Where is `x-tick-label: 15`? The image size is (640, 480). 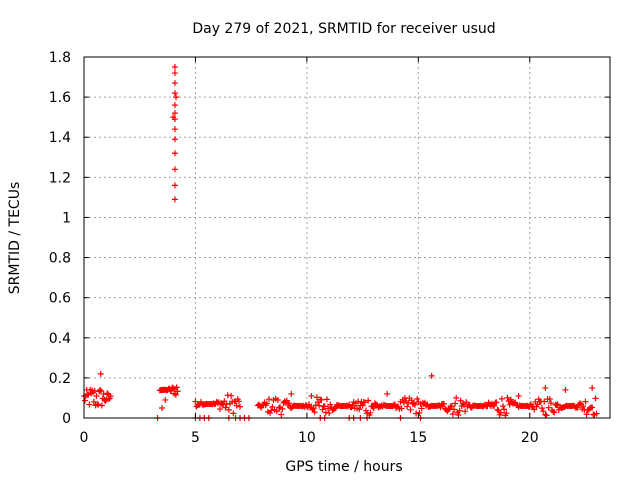
x-tick-label: 15 is located at coordinates (418, 438).